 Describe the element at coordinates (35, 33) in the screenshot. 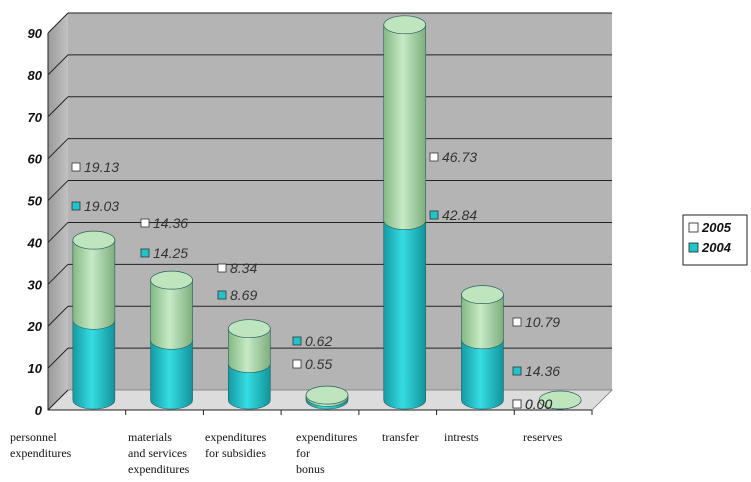

I see `y-tick-label: 90` at that location.